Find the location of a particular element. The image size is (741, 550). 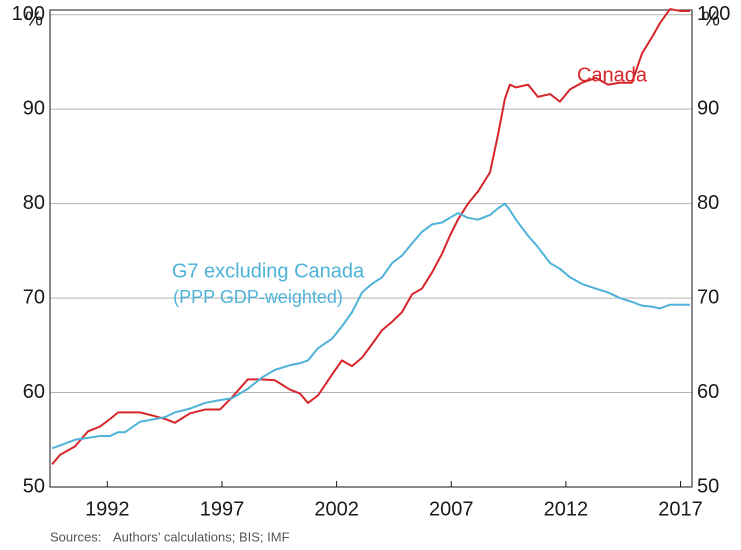

x-tick-label: 2002 is located at coordinates (336, 509).